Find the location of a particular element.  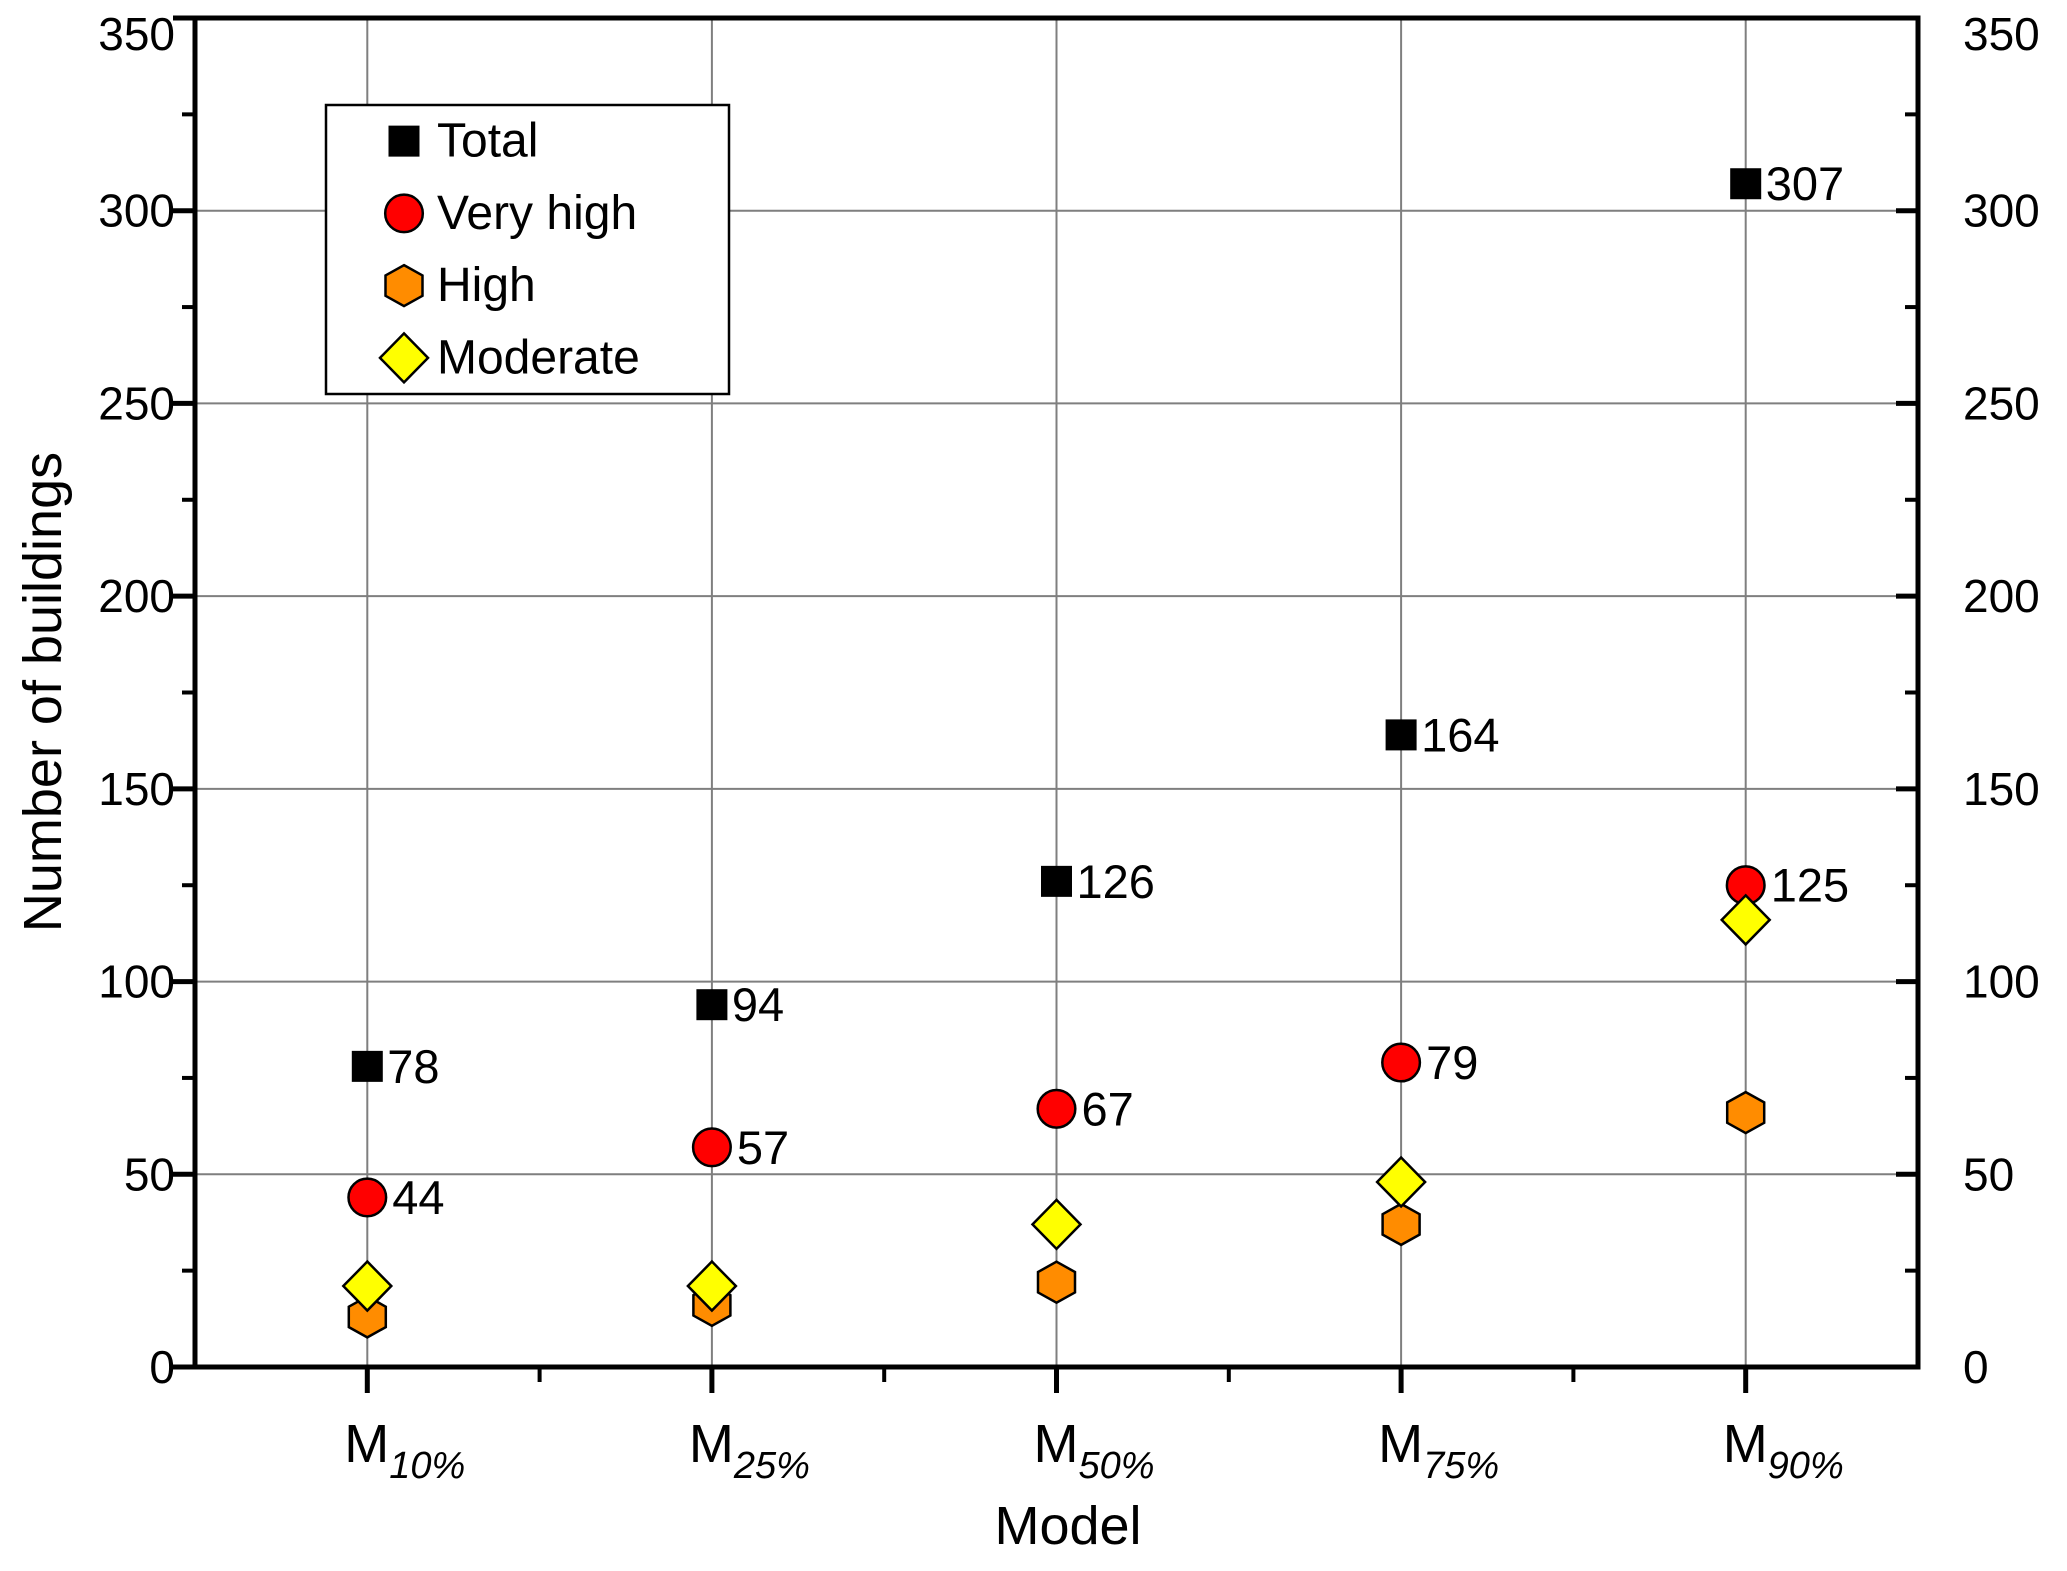

y-tick-label-right: 200 is located at coordinates (2001, 596).